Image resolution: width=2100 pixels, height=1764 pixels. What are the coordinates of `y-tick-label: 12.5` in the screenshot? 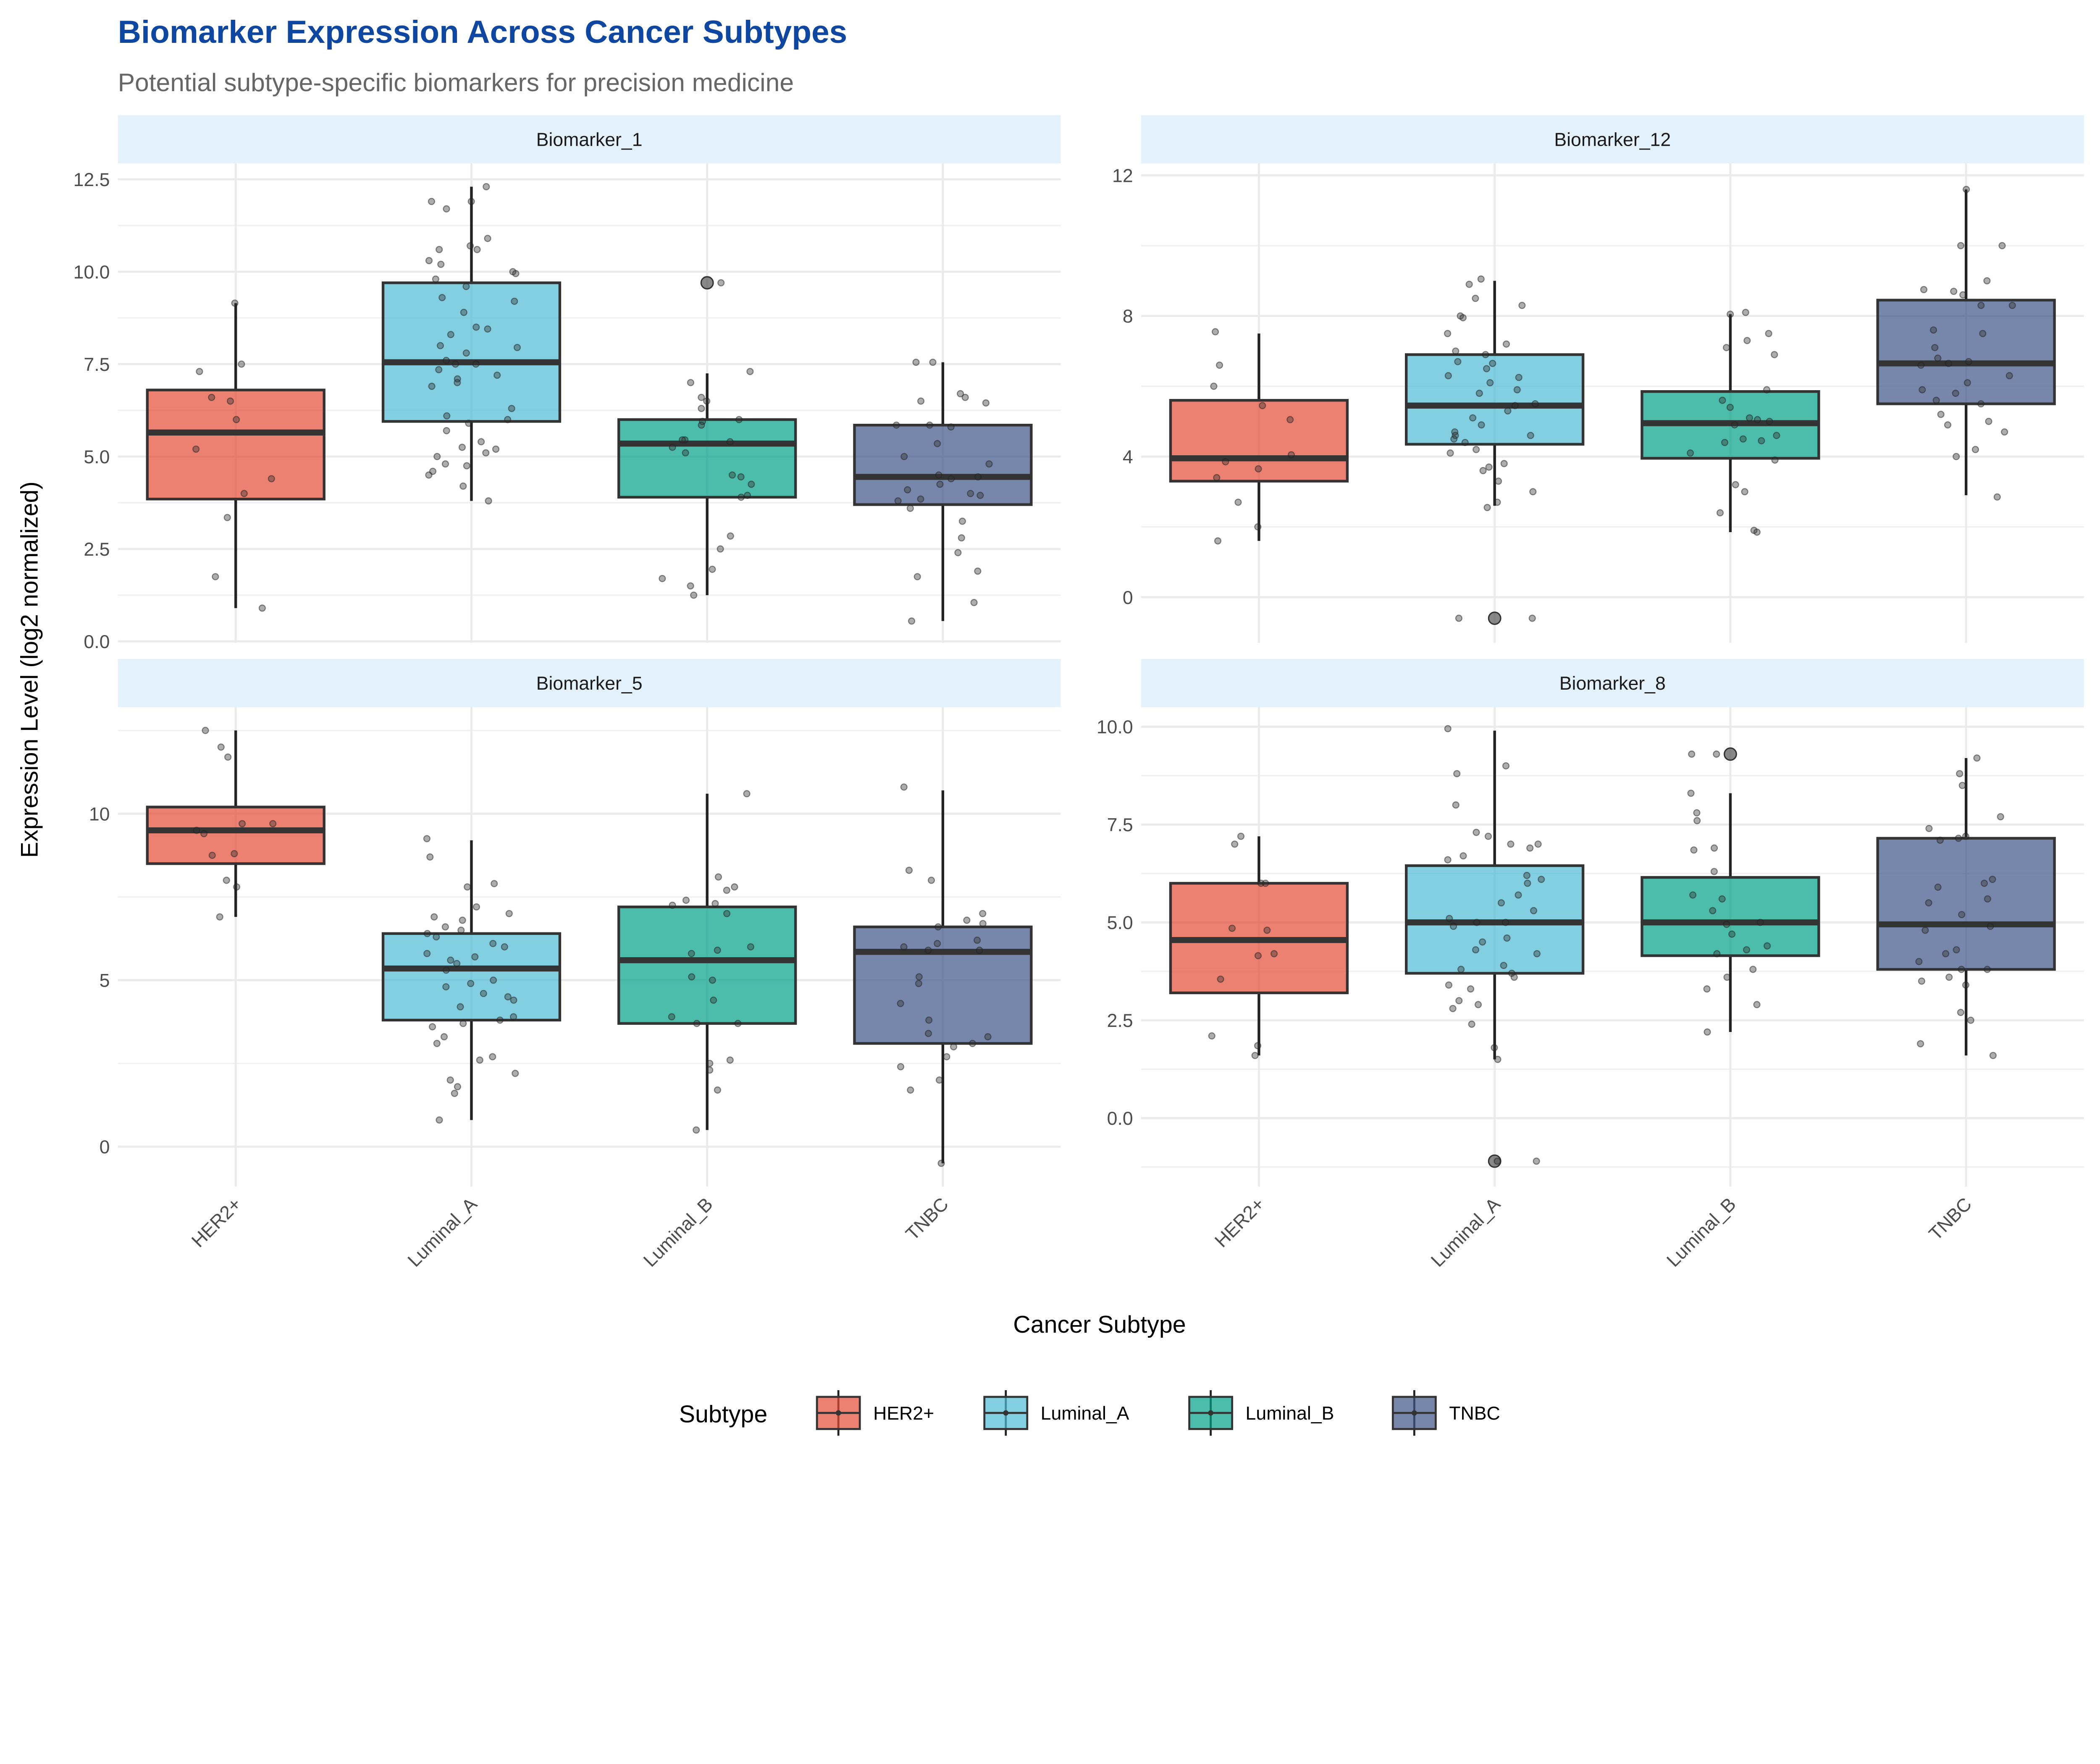 It's located at (92, 180).